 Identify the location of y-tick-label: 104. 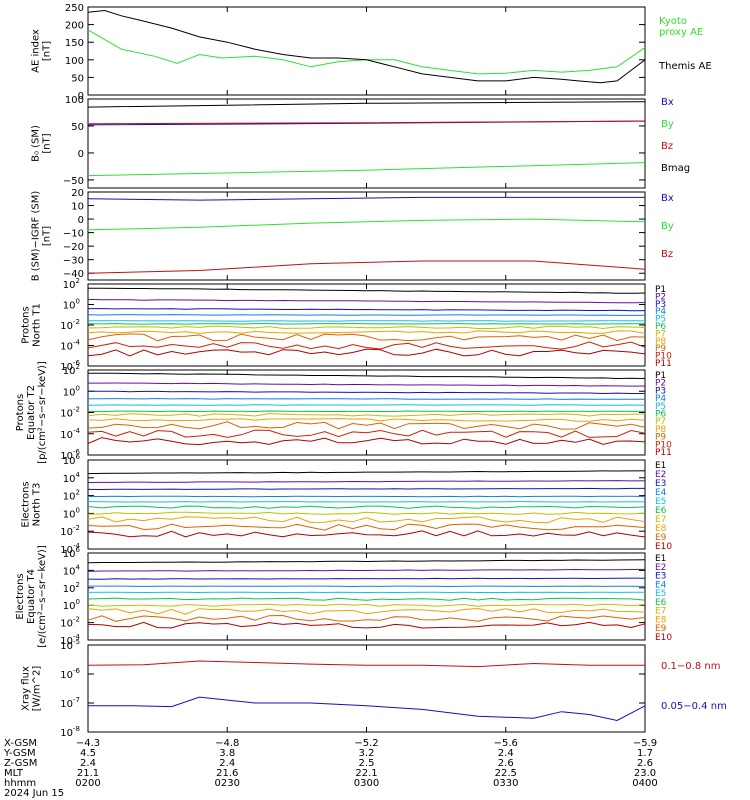
(72, 478).